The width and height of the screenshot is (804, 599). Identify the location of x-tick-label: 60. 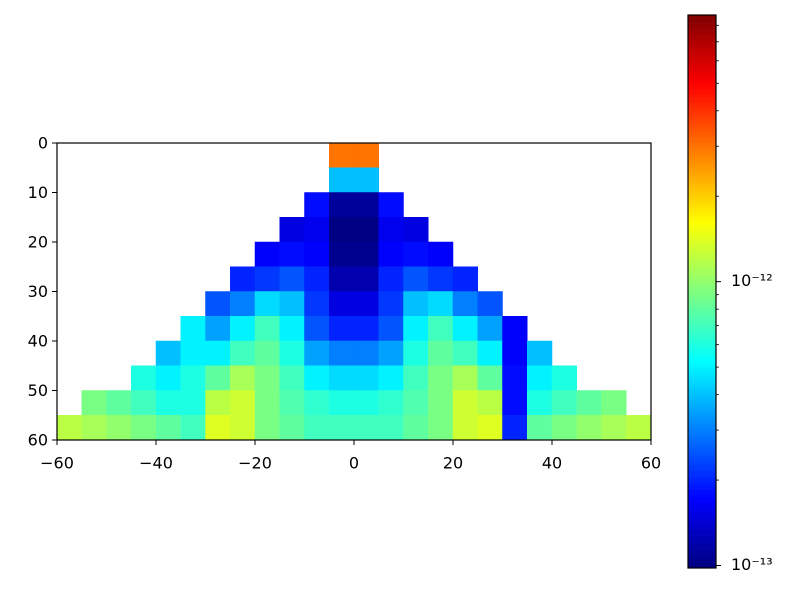
(651, 463).